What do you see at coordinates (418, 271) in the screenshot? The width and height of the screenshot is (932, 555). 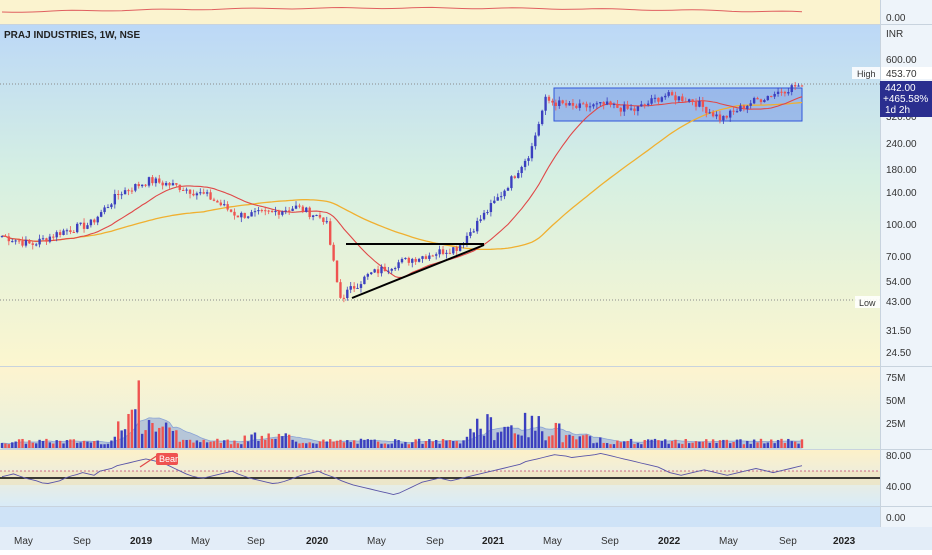 I see `triangle-support-line` at bounding box center [418, 271].